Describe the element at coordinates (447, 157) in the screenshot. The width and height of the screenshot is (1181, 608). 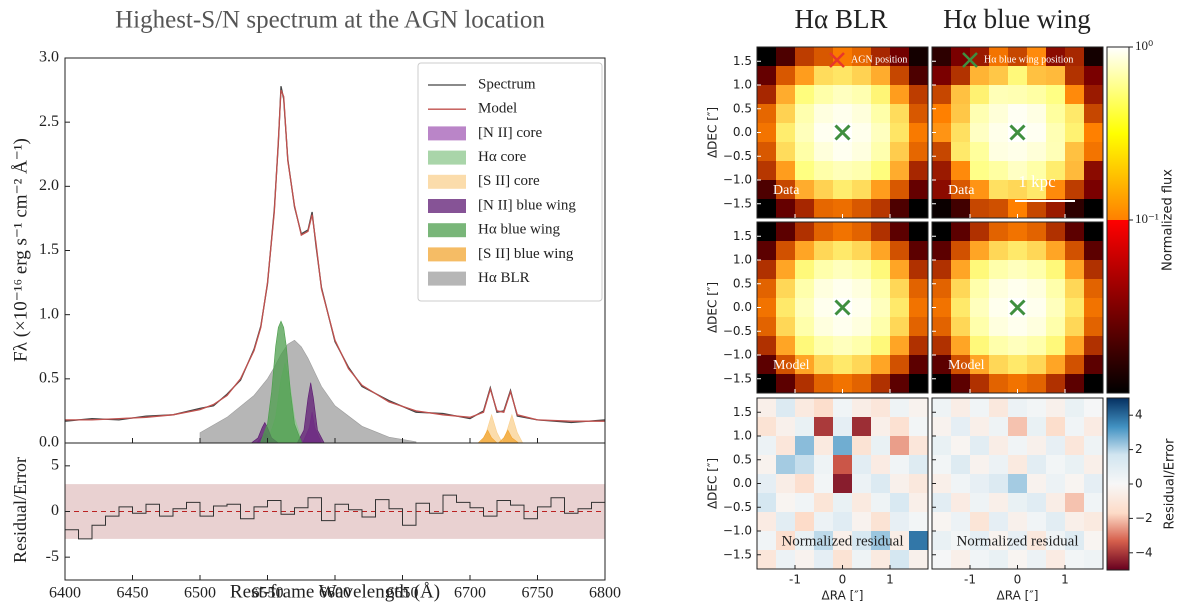
I see `legend-patch` at that location.